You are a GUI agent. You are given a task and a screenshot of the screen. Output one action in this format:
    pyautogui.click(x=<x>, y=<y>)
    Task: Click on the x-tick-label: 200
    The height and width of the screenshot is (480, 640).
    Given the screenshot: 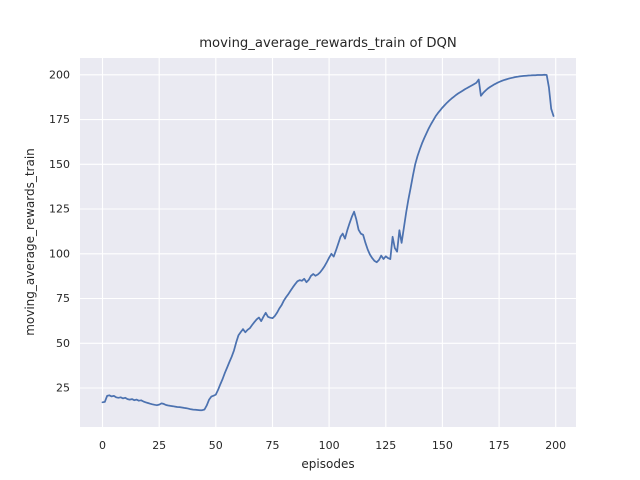 What is the action you would take?
    pyautogui.click(x=555, y=445)
    